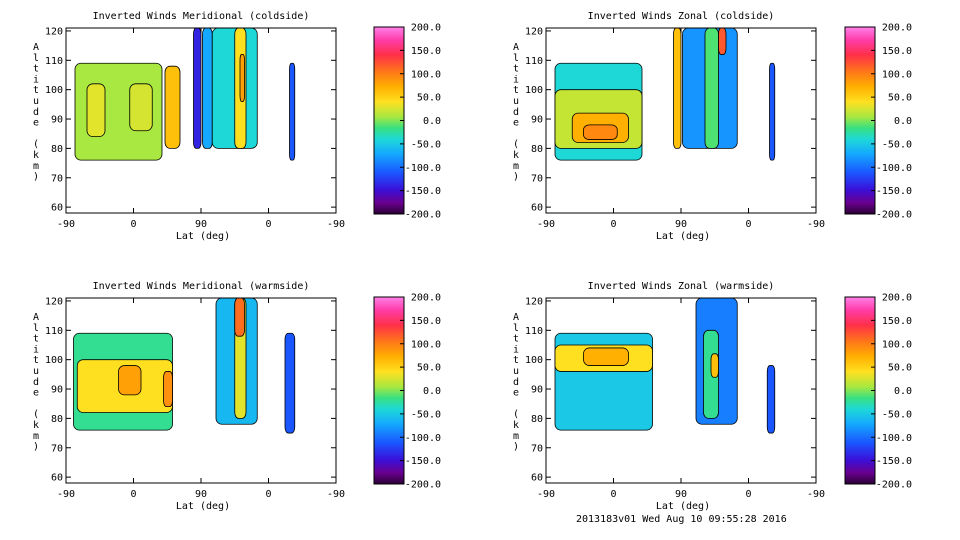 The image size is (960, 540). What do you see at coordinates (681, 286) in the screenshot?
I see `chart-title: Inverted Winds Zonal (warmside)` at bounding box center [681, 286].